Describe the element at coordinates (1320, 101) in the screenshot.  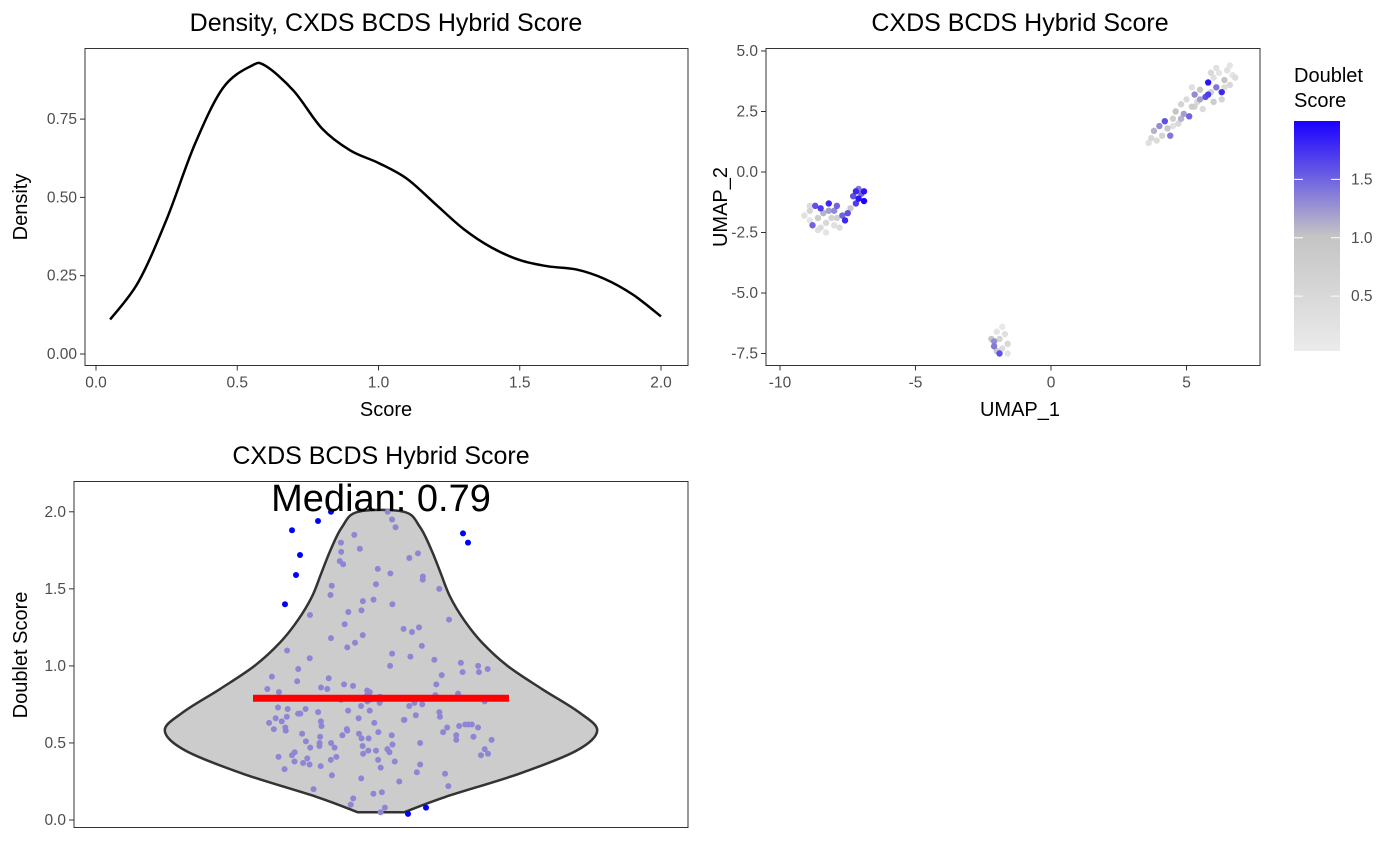
I see `legend-title-line2: Score` at that location.